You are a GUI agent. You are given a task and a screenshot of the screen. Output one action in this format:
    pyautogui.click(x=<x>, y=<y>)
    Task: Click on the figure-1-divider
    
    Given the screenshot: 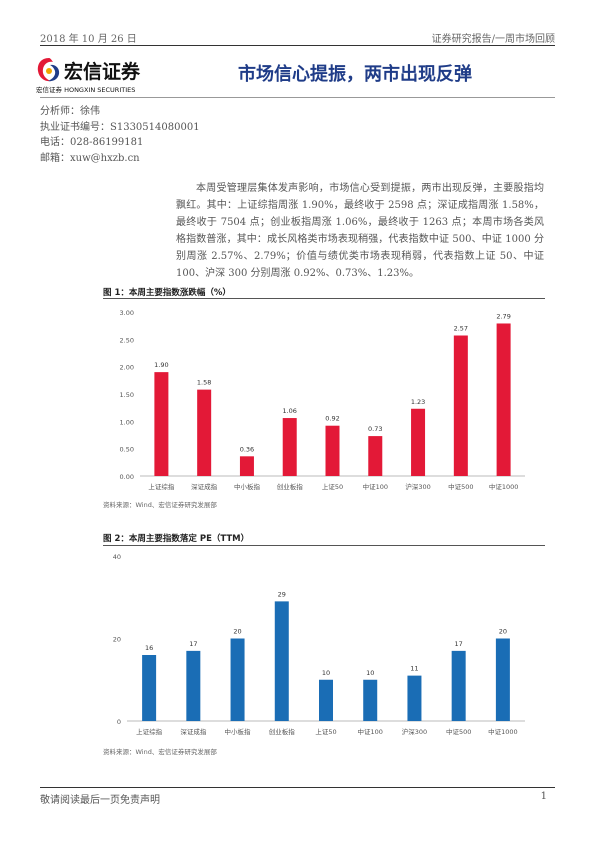 What is the action you would take?
    pyautogui.click(x=324, y=298)
    